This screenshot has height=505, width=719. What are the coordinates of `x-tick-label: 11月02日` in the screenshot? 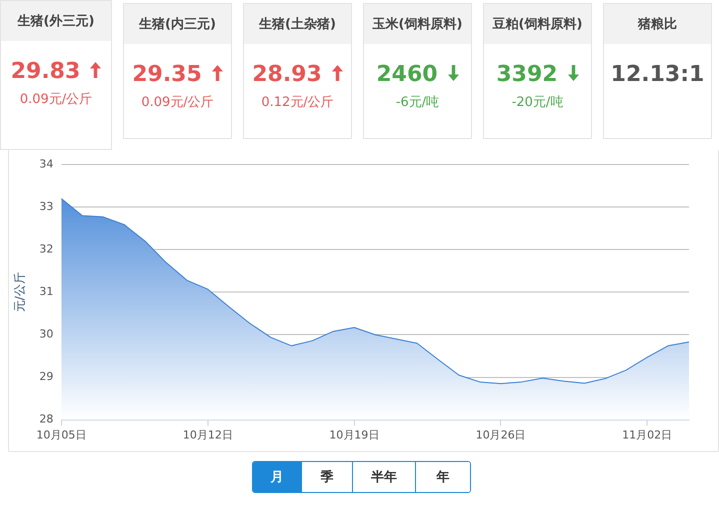 It's located at (647, 435).